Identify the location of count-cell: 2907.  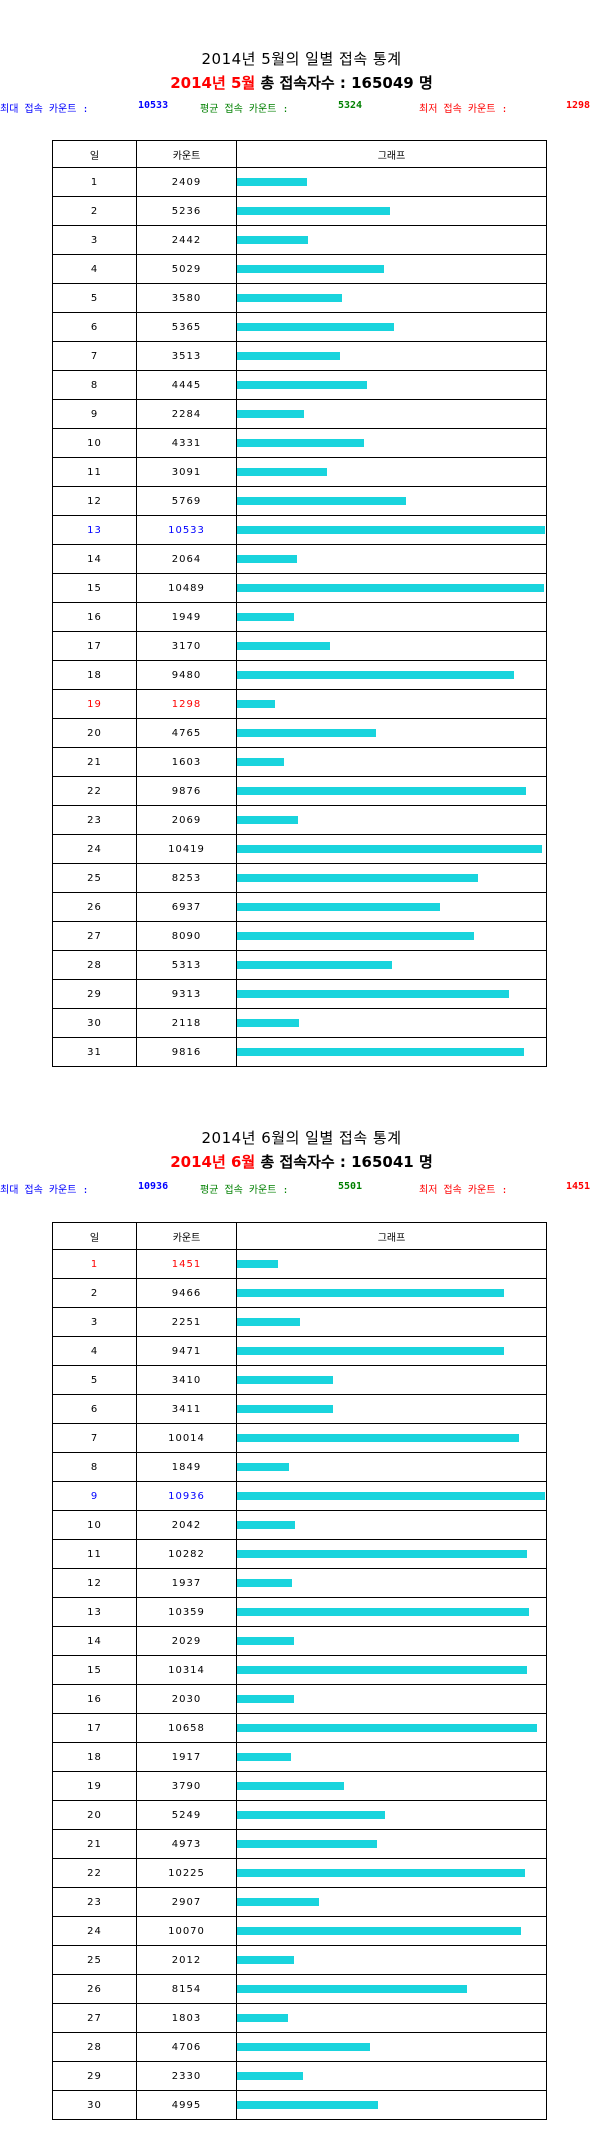
(186, 1902).